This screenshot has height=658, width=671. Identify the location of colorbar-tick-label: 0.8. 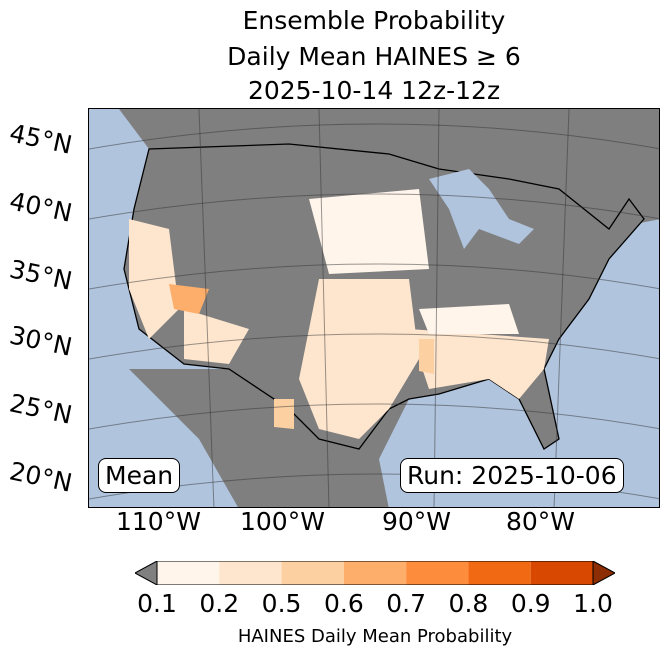
(468, 603).